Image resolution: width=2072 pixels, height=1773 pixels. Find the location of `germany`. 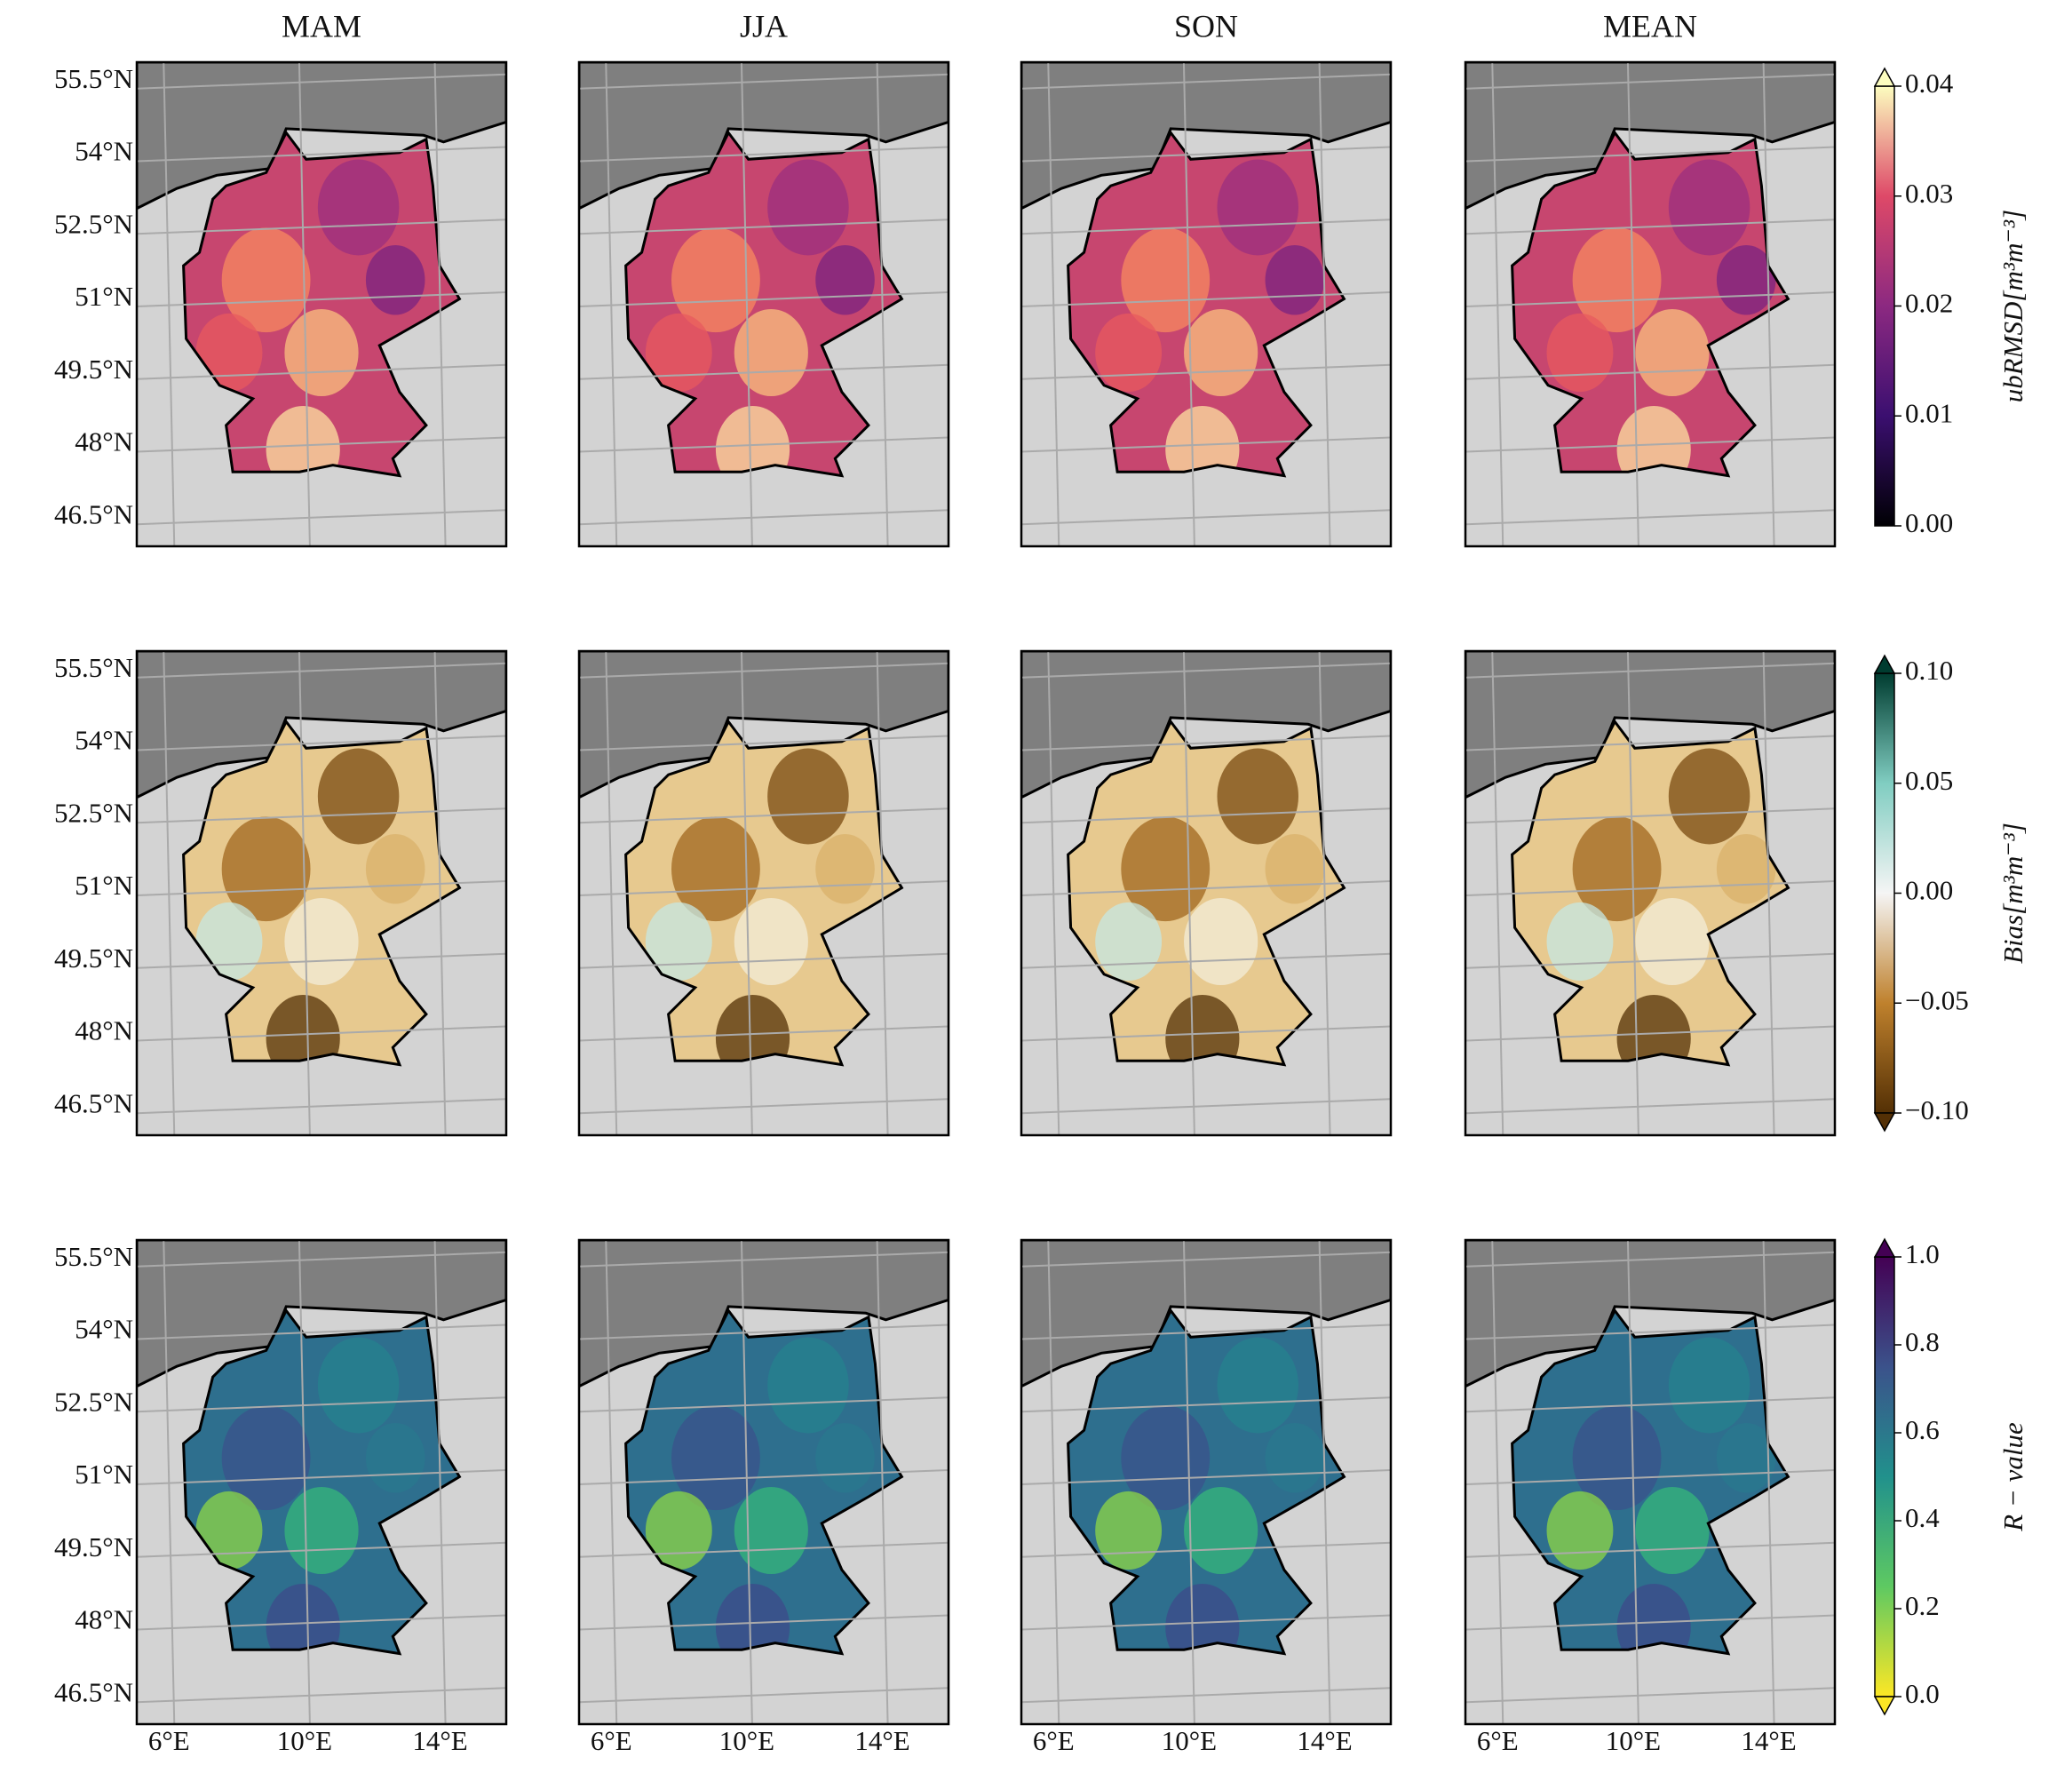

germany is located at coordinates (763, 304).